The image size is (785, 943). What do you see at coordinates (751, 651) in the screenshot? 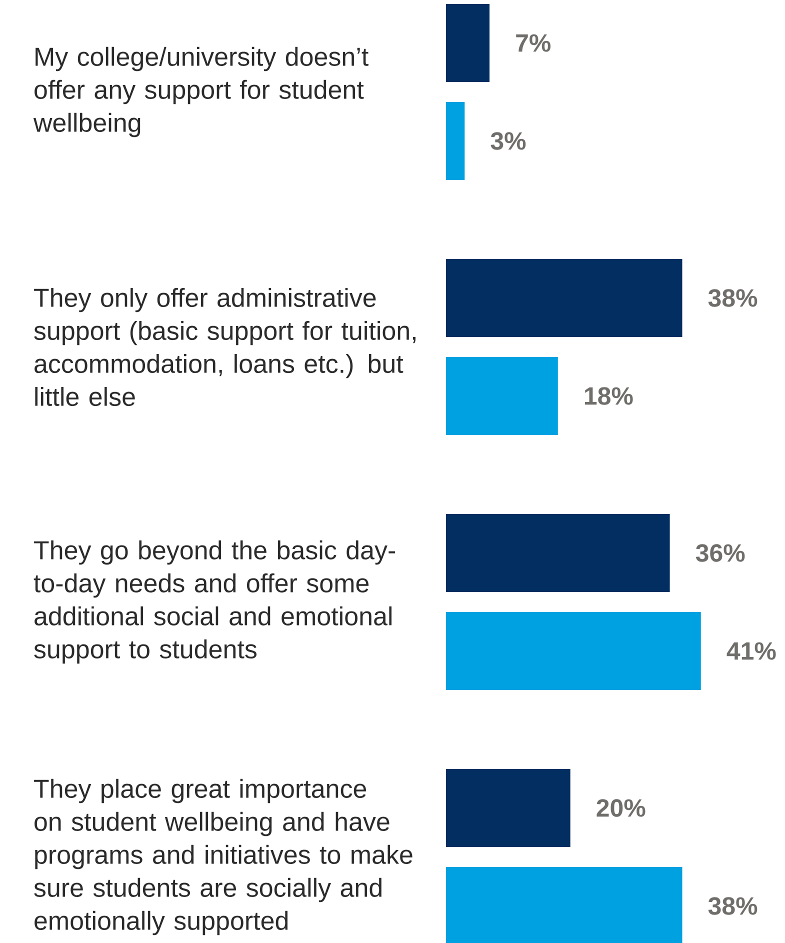
I see `data-label: 41%` at bounding box center [751, 651].